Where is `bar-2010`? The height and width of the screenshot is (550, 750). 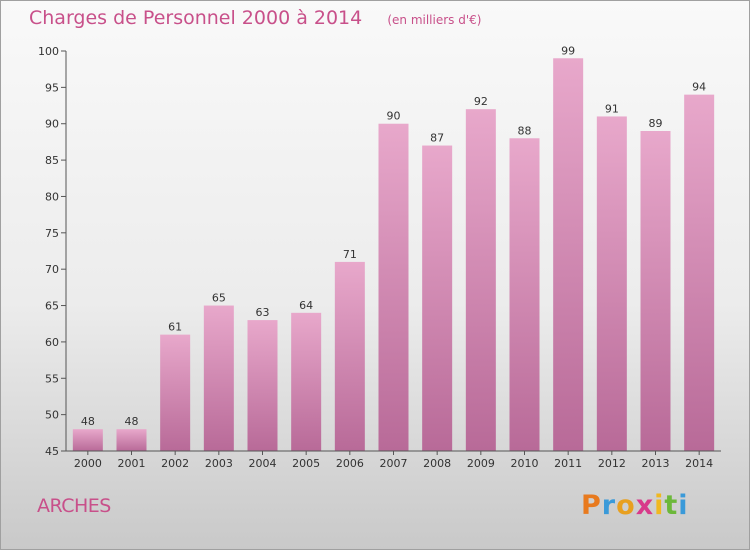
bar-2010 is located at coordinates (524, 295).